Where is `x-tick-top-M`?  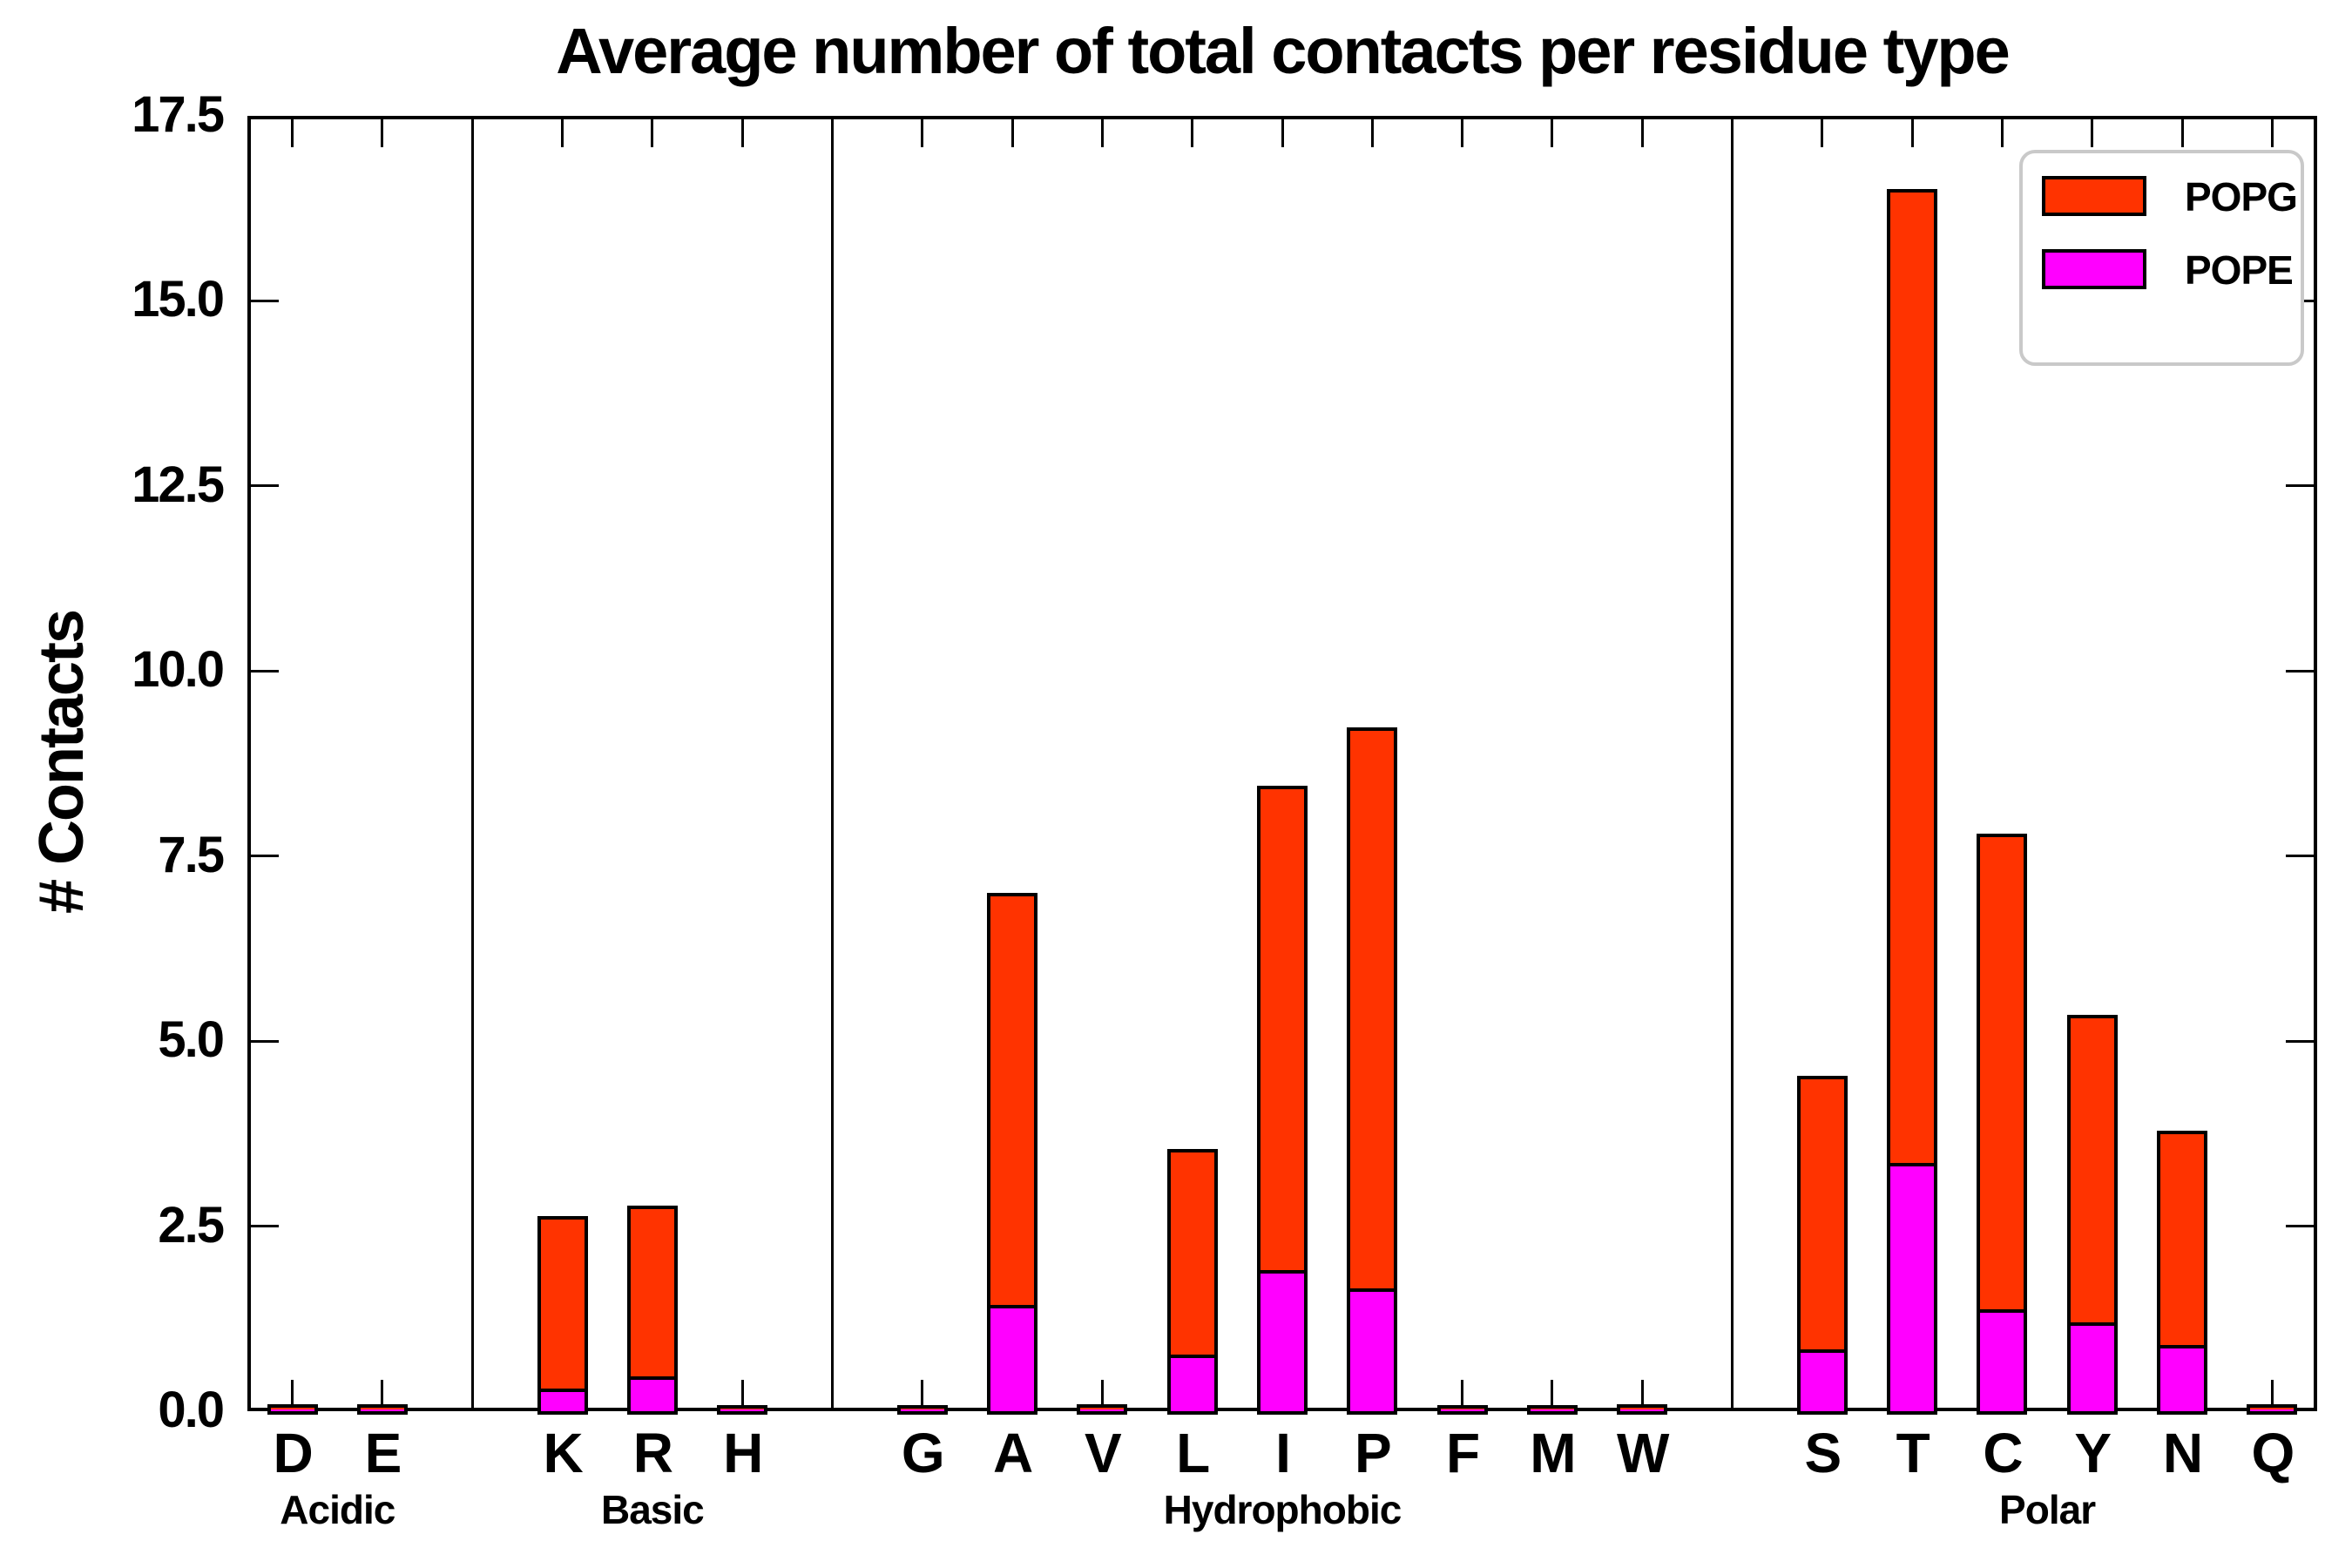 x-tick-top-M is located at coordinates (1552, 133).